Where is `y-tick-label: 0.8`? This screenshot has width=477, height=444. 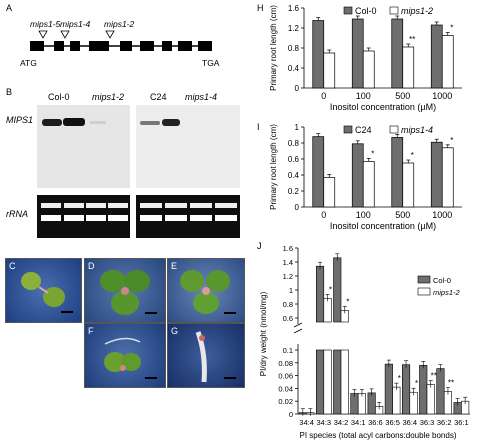 y-tick-label: 0.8 is located at coordinates (294, 143).